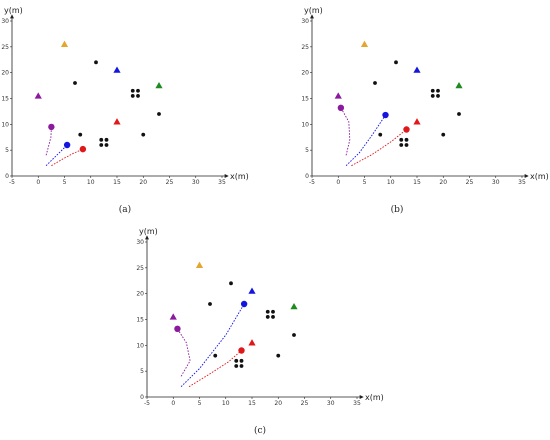 Image resolution: width=550 pixels, height=440 pixels. Describe the element at coordinates (252, 290) in the screenshot. I see `target-blue-triangle` at that location.